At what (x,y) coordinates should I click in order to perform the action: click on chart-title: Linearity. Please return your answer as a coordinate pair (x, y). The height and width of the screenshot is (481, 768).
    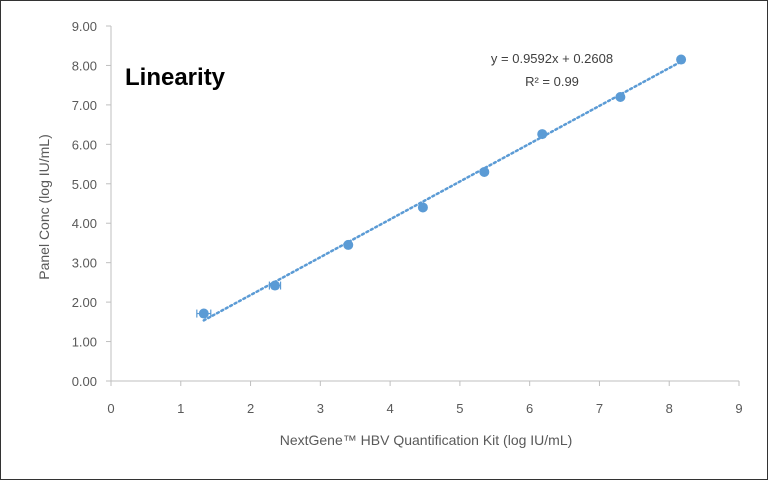
    Looking at the image, I should click on (175, 77).